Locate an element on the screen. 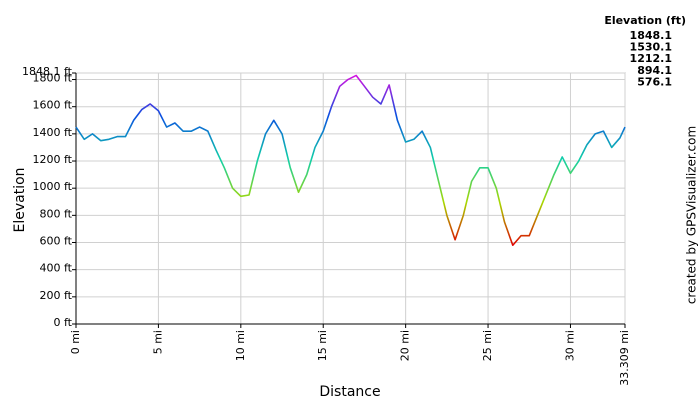 The image size is (700, 400). y-tick-label: 400 ft is located at coordinates (56, 268).